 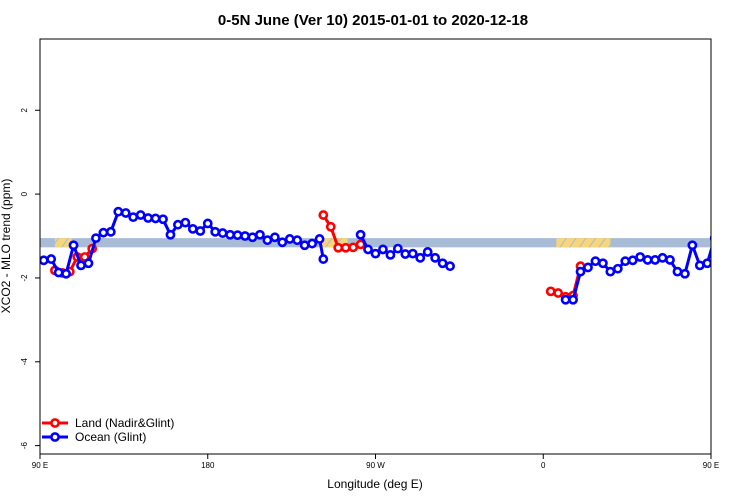 I want to click on x-axis-label: Longitude (deg E), so click(x=374, y=484).